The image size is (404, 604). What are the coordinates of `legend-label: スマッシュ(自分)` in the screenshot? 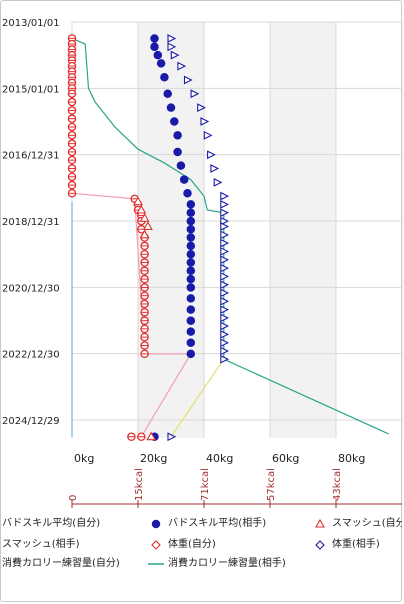 It's located at (367, 523).